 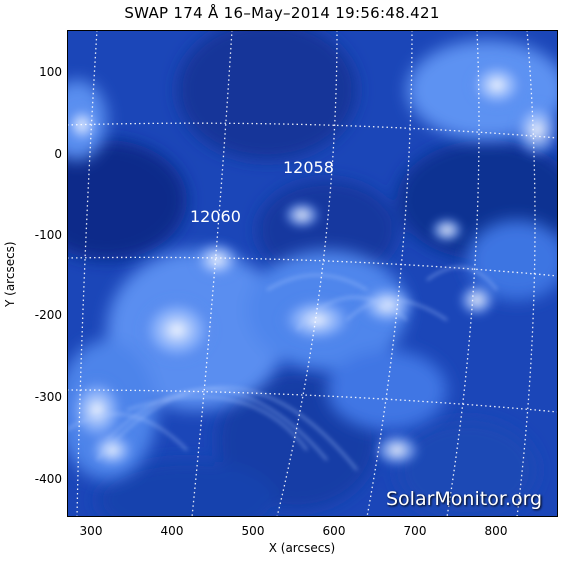 I want to click on y-tick-label: -200, so click(x=48, y=315).